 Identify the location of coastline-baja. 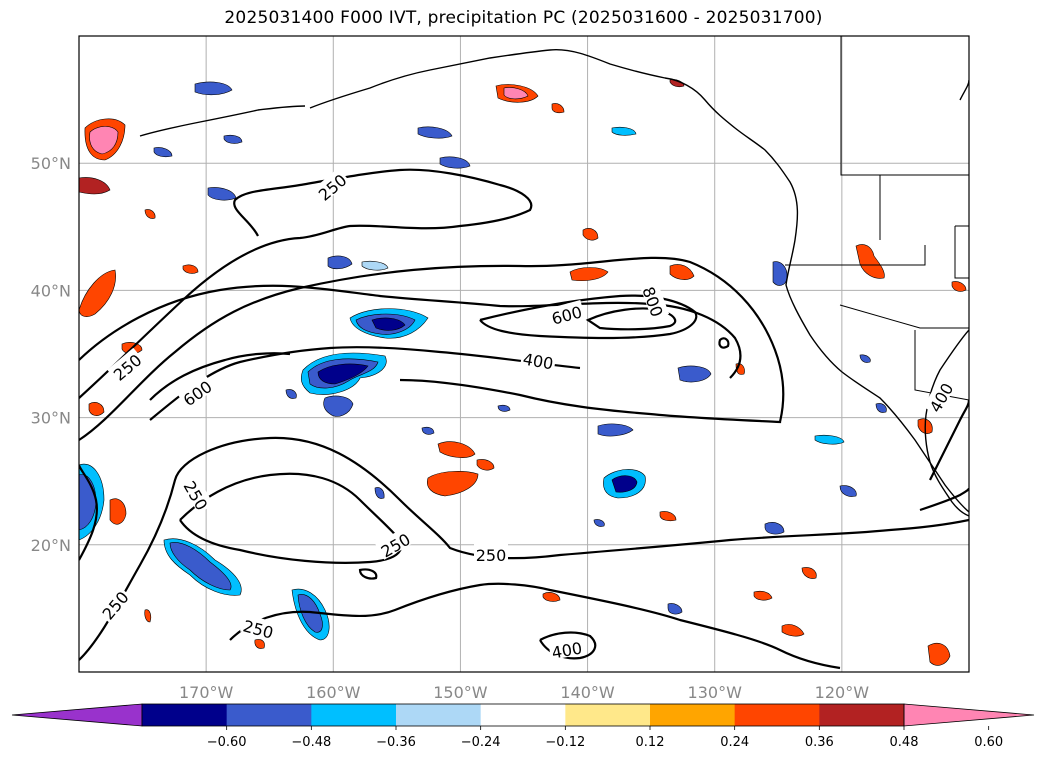
(946, 423).